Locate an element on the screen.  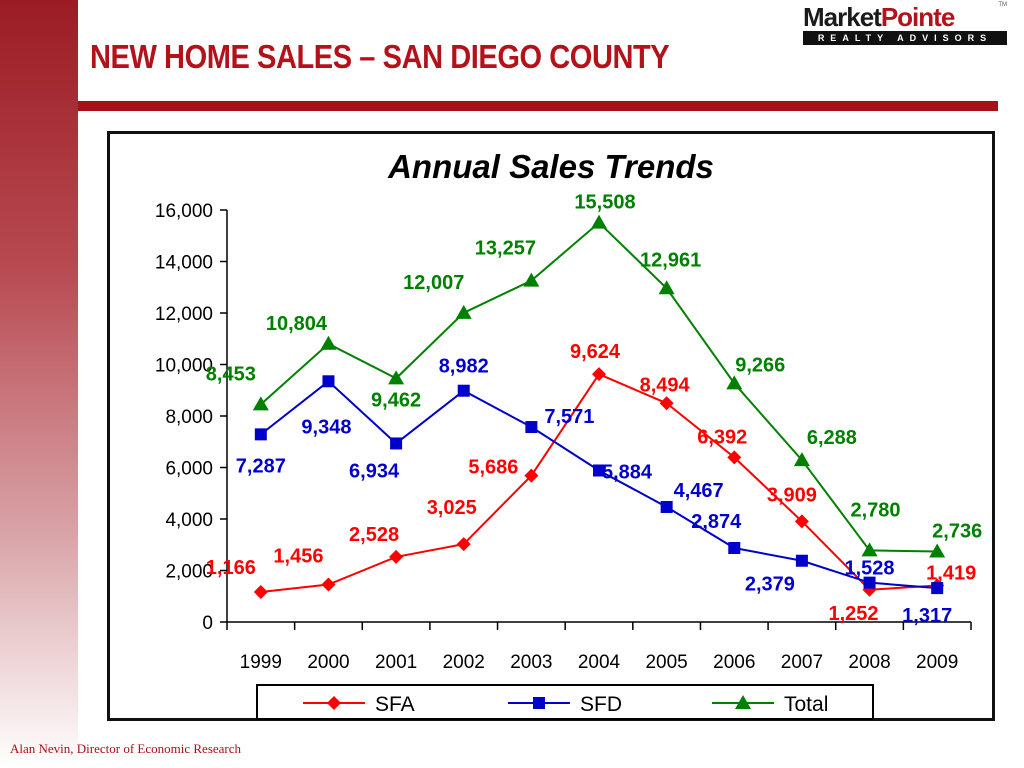
x-tick-label: 2004 is located at coordinates (599, 662).